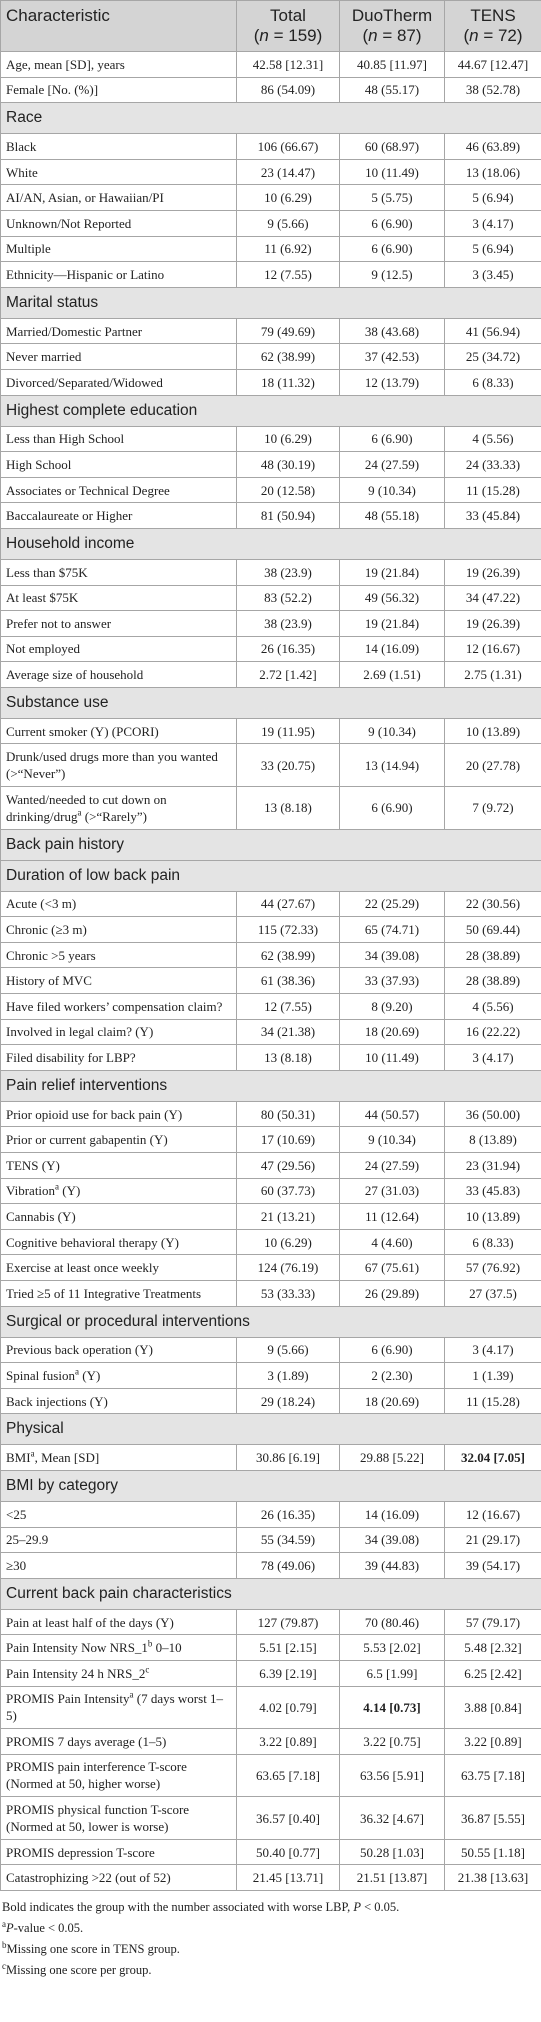 The width and height of the screenshot is (541, 2022). Describe the element at coordinates (118, 1293) in the screenshot. I see `row-label: Tried ≥5 of 11 Integrative Treatments` at that location.